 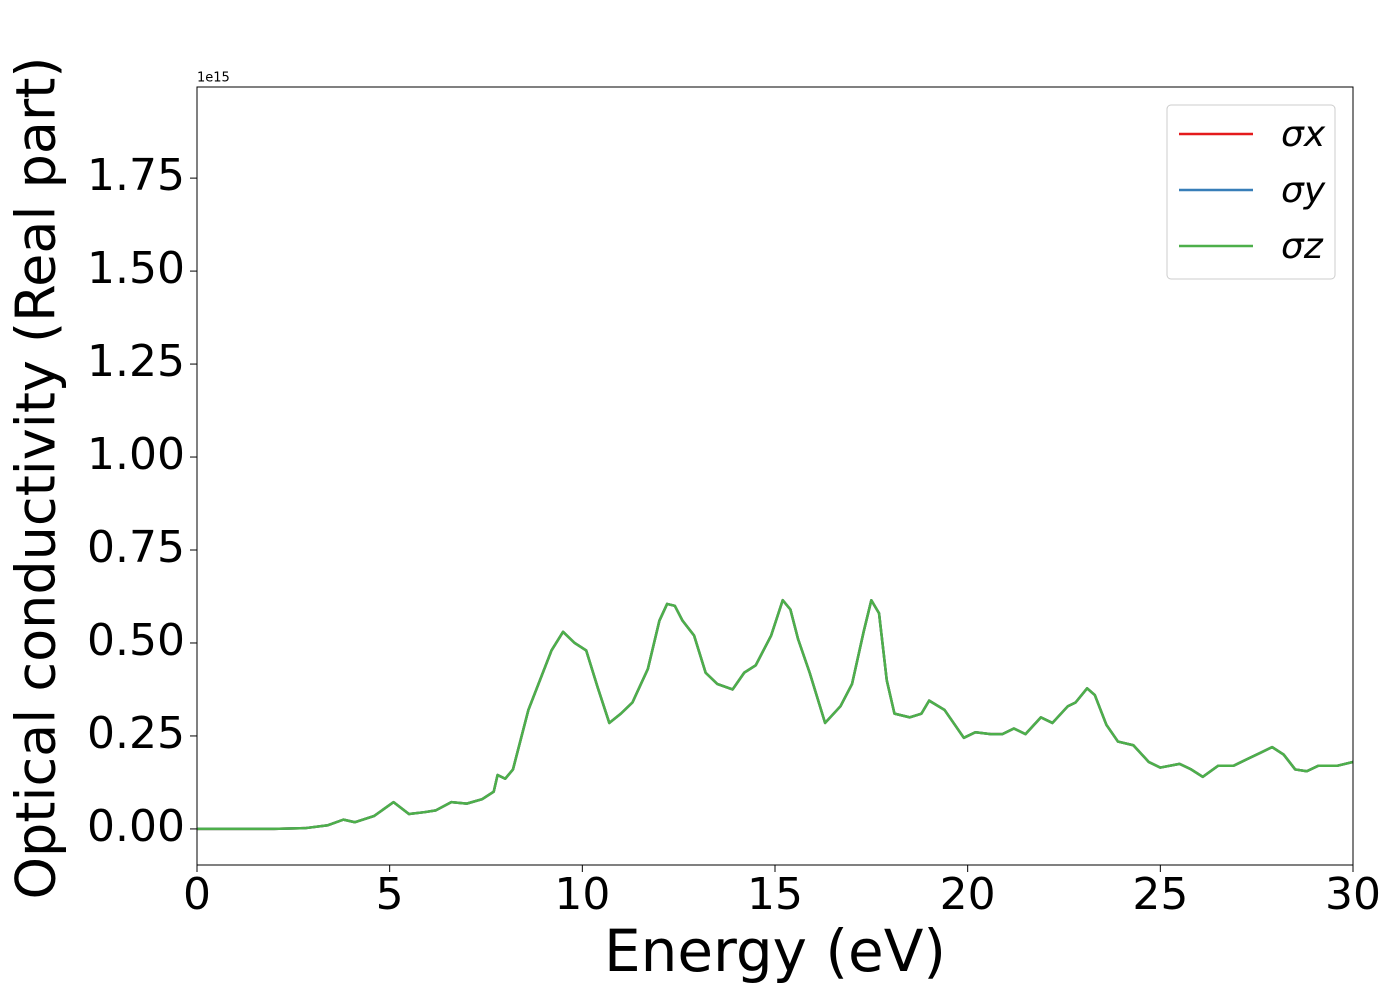 I want to click on x-tick-label: 5, so click(x=390, y=894).